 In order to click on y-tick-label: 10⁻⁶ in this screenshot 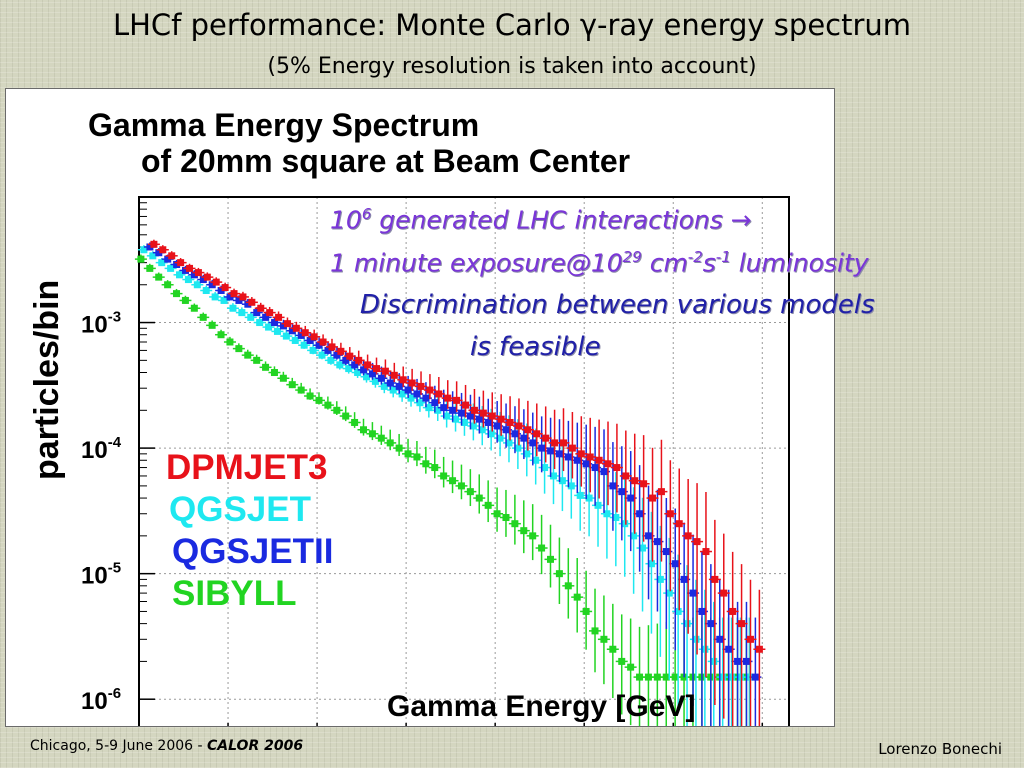, I will do `click(101, 700)`.